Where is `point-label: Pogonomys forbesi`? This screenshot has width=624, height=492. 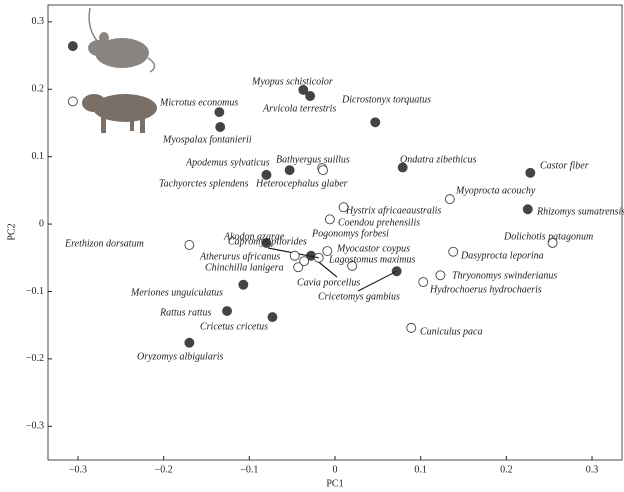 point-label: Pogonomys forbesi is located at coordinates (350, 233).